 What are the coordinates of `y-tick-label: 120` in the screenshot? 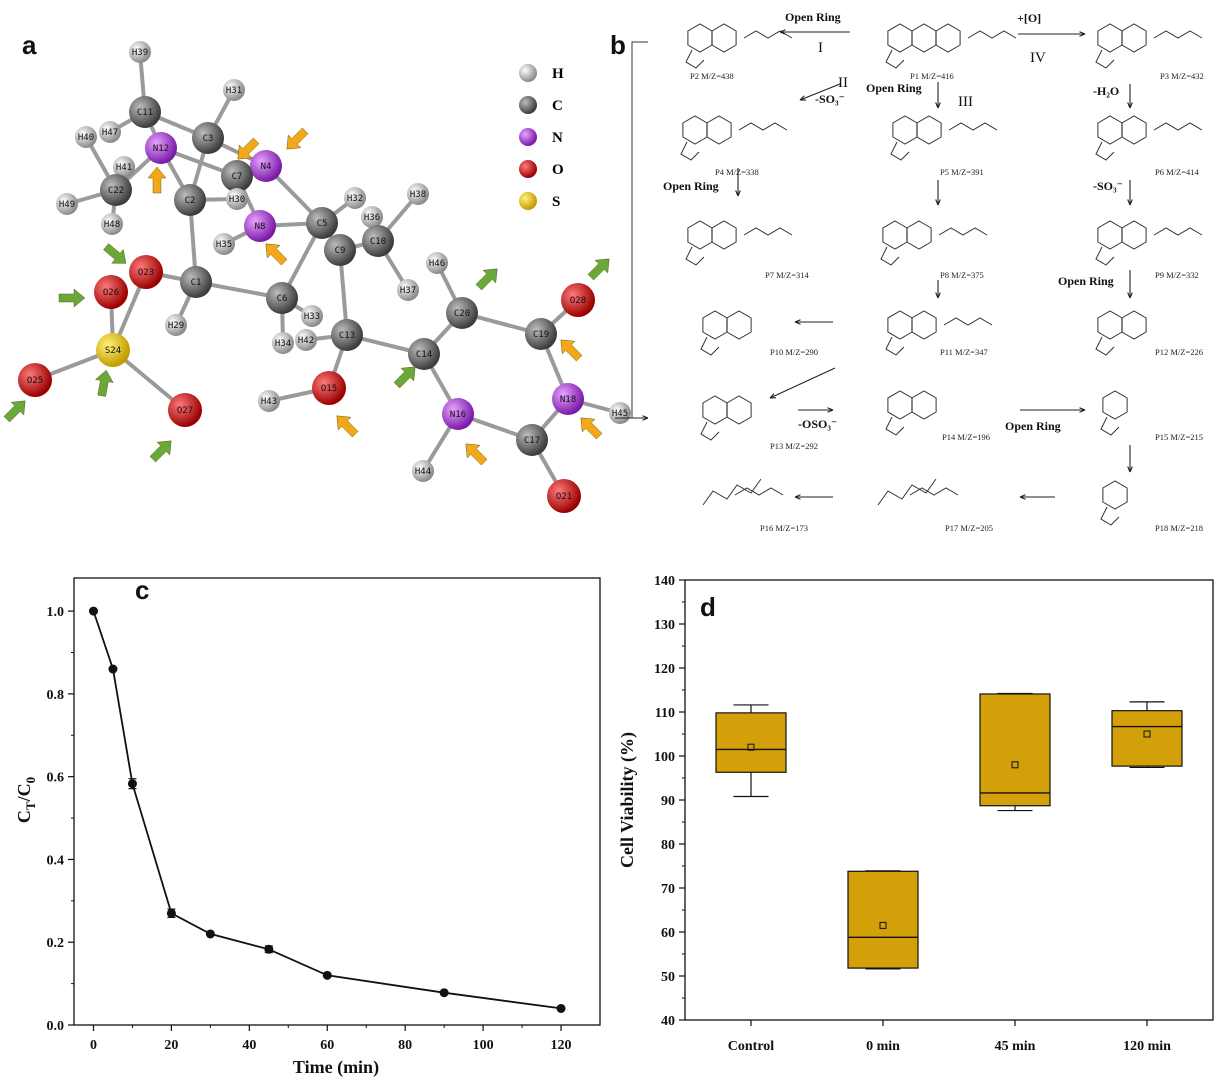 It's located at (664, 669).